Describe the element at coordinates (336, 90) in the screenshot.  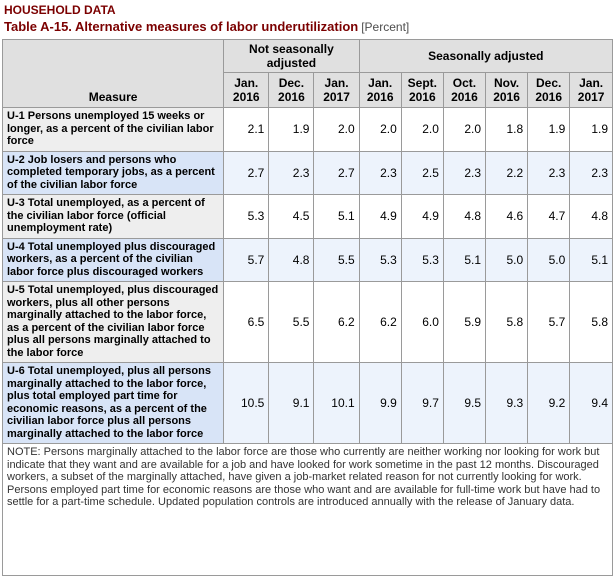
I see `column-header-2: Jan. 2017` at that location.